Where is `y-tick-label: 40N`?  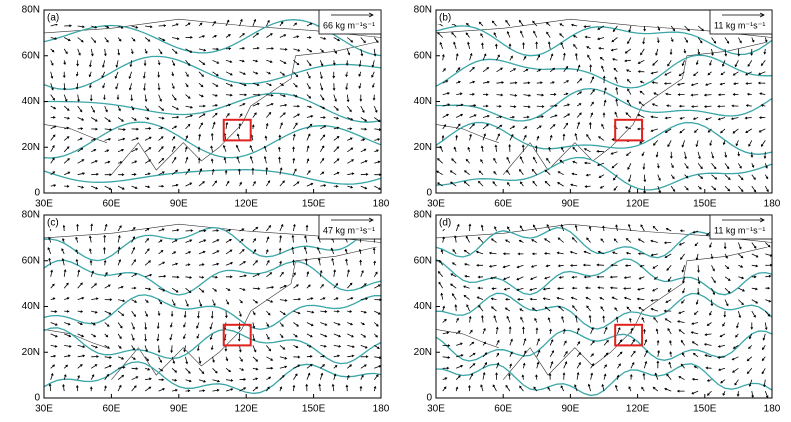
y-tick-label: 40N is located at coordinates (423, 101).